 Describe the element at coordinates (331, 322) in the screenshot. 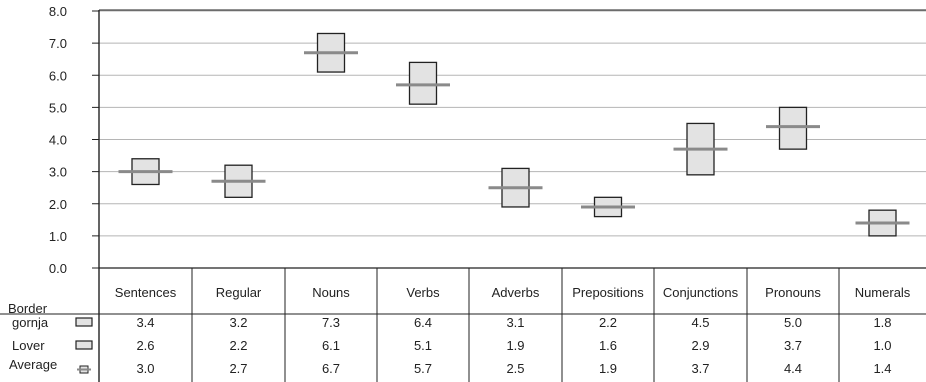

I see `table-cell-value: 7.3` at that location.